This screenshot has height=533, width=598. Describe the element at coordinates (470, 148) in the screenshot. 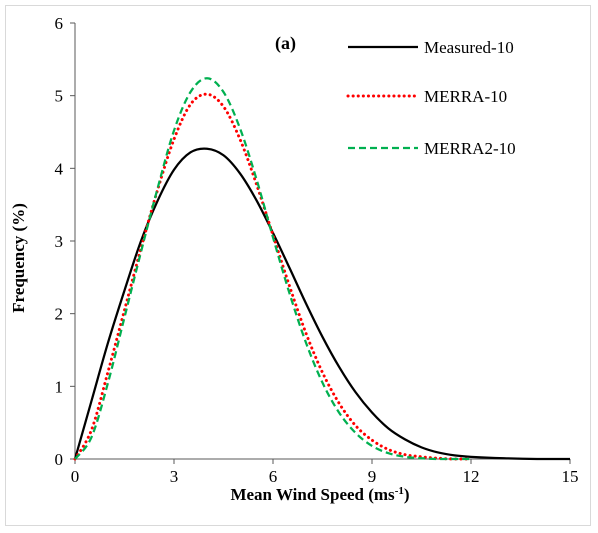

I see `legend-label: MERRA2-10` at that location.